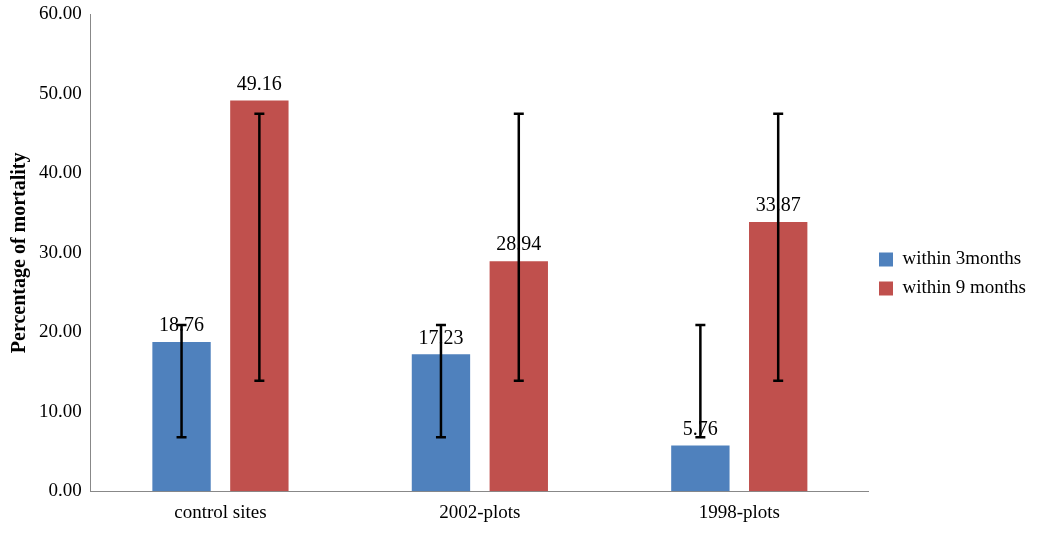 The width and height of the screenshot is (1042, 538). I want to click on y-tick-label: 60.00, so click(60, 13).